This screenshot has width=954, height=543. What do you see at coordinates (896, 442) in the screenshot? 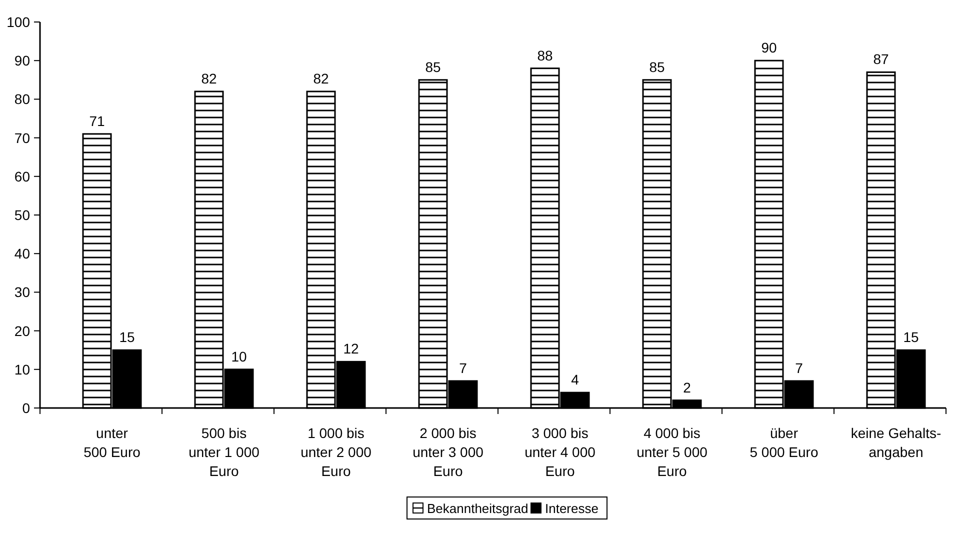
I see `x-tick-label: keine Gehalts- angaben` at bounding box center [896, 442].